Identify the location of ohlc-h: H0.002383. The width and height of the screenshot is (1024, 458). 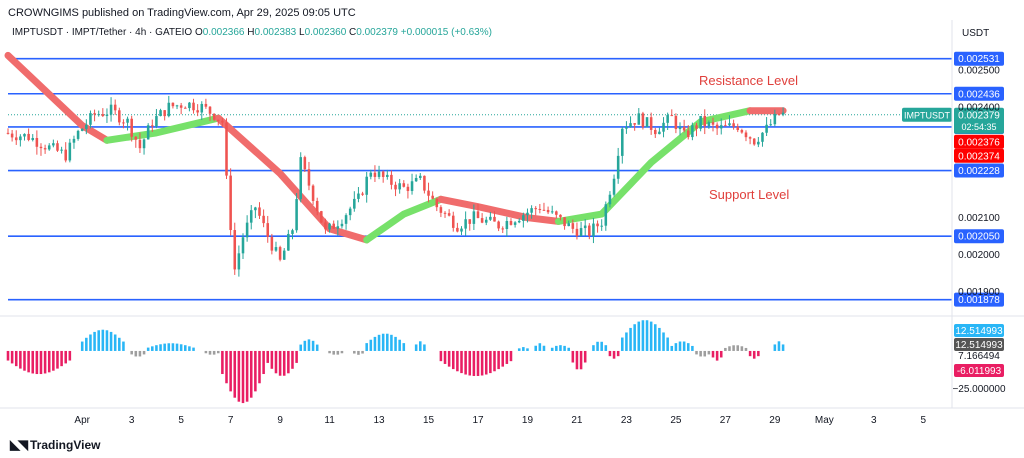
(270, 32).